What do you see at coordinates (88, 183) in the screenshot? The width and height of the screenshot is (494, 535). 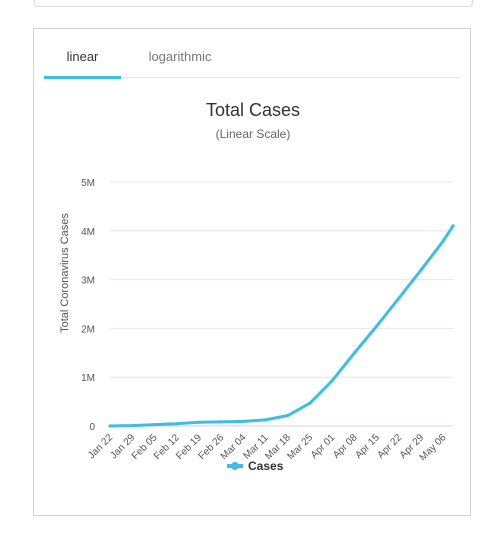 I see `y-tick-label: 5M` at bounding box center [88, 183].